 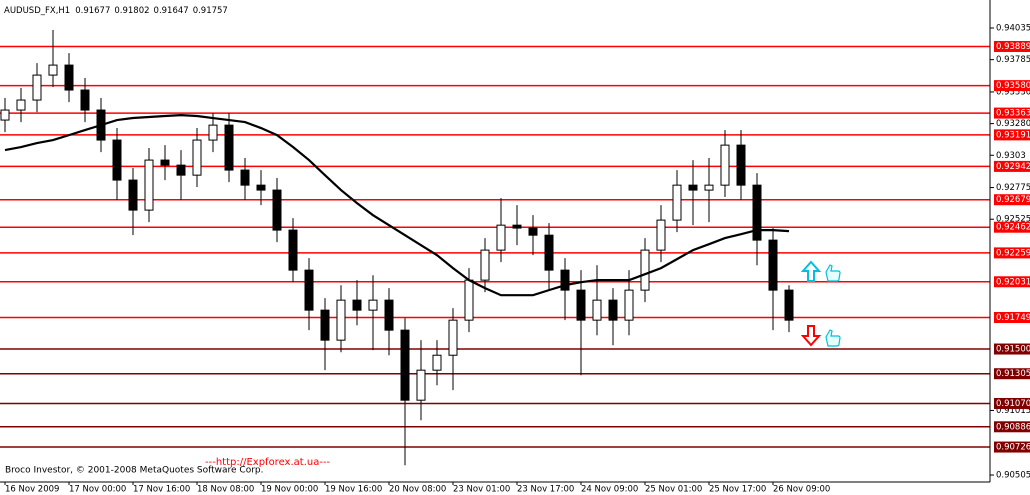 What do you see at coordinates (32, 490) in the screenshot?
I see `x-tick-label: 16 Nov 2009` at bounding box center [32, 490].